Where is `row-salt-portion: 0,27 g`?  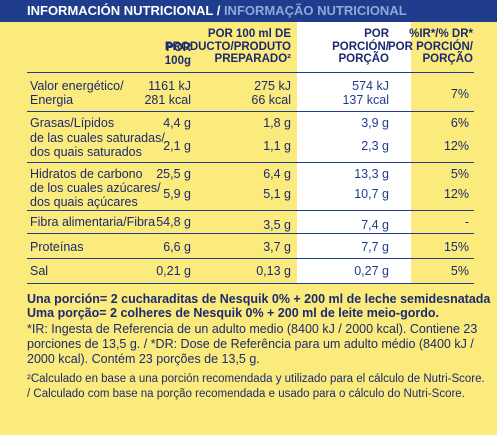 row-salt-portion: 0,27 g is located at coordinates (371, 271).